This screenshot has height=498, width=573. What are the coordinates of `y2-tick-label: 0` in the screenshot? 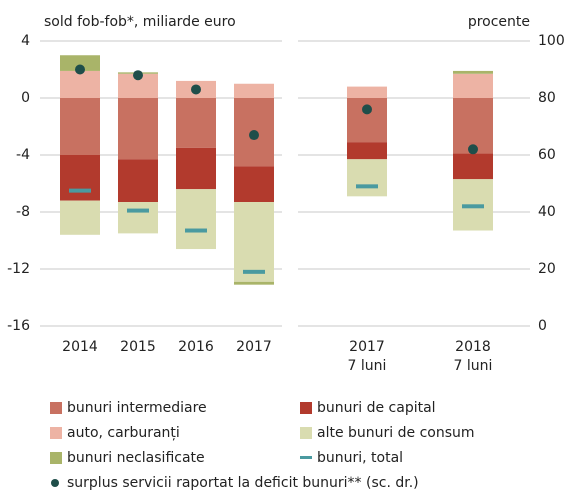 It's located at (542, 326).